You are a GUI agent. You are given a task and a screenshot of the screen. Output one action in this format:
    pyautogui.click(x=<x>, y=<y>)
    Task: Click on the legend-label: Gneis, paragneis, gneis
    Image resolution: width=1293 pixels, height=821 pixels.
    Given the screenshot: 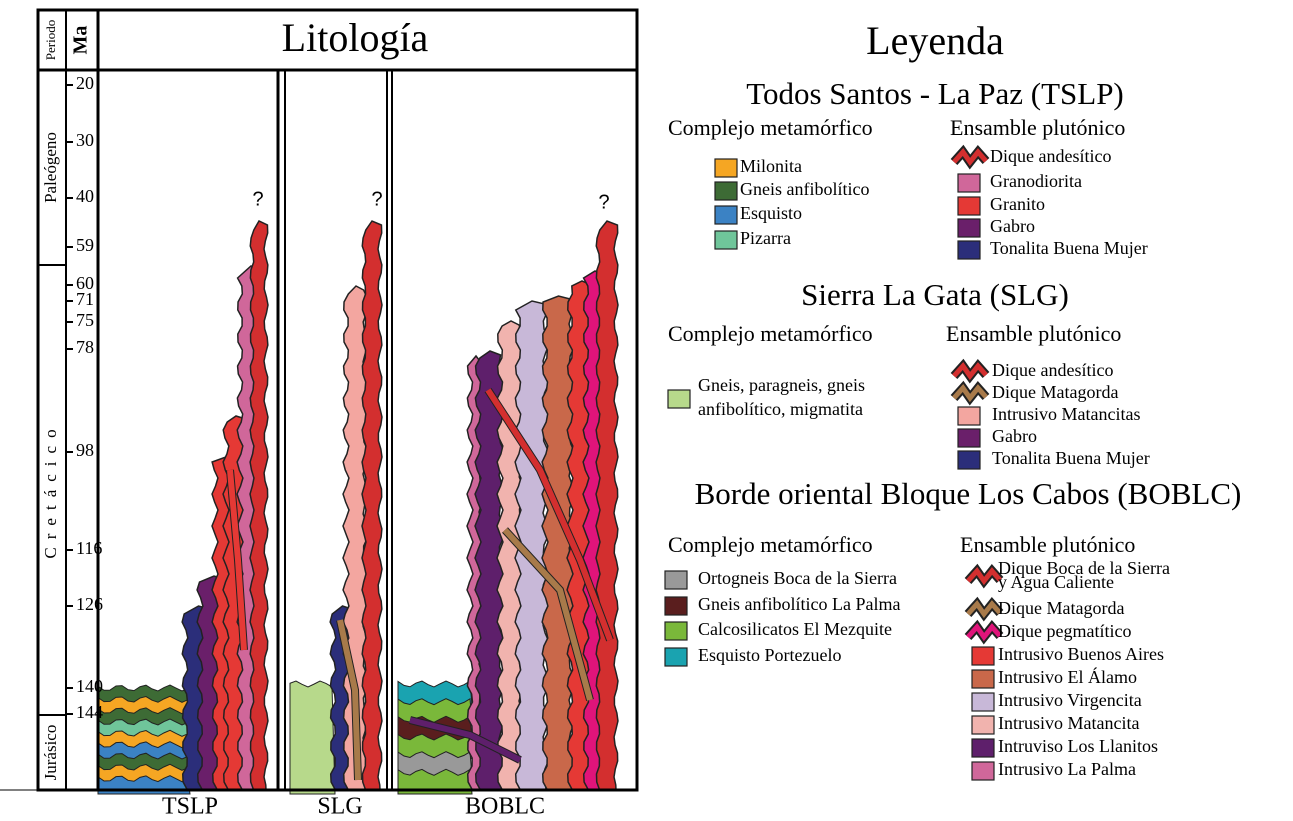 What is the action you would take?
    pyautogui.click(x=781, y=385)
    